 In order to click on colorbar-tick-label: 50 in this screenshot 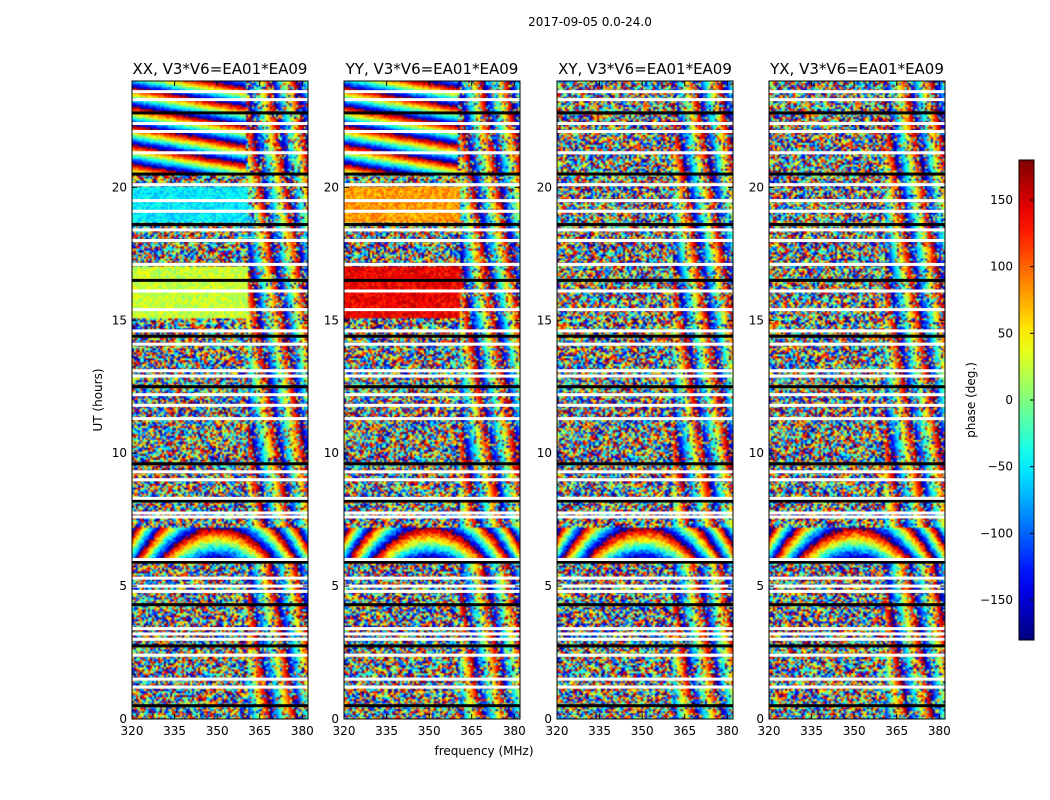, I will do `click(1005, 333)`.